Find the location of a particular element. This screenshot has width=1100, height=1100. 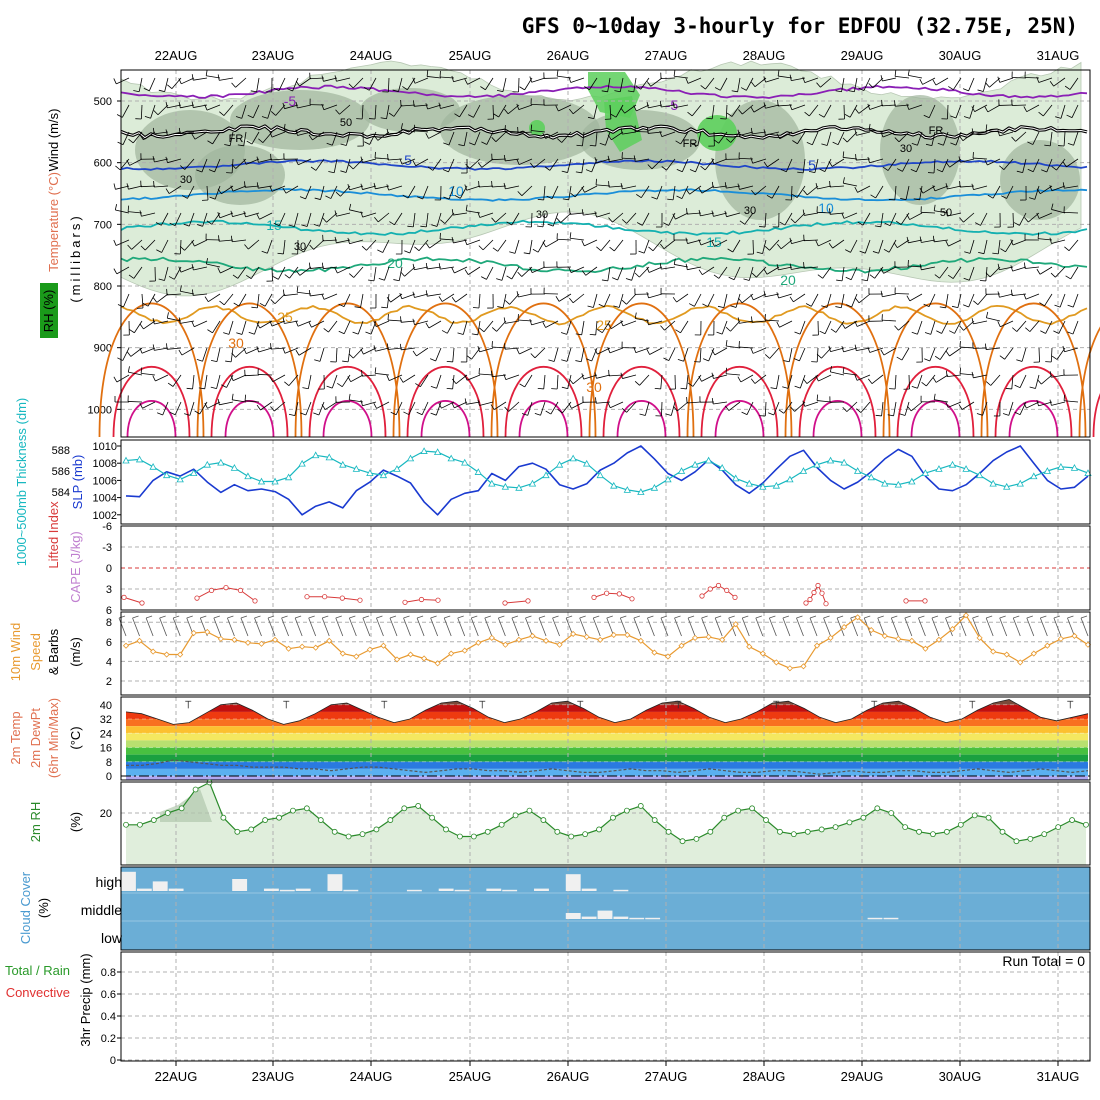

thickness-marker is located at coordinates (587, 463).